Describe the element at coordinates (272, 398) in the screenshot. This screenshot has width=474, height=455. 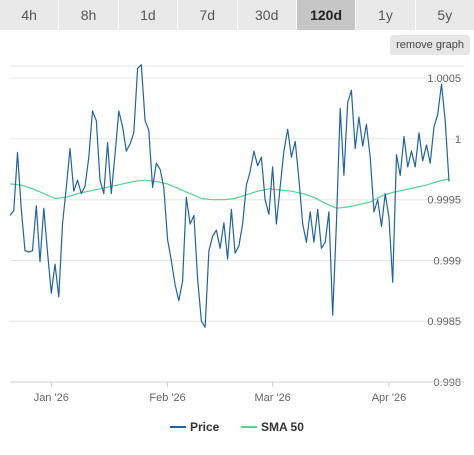
I see `x-tick-label: Mar '26` at that location.